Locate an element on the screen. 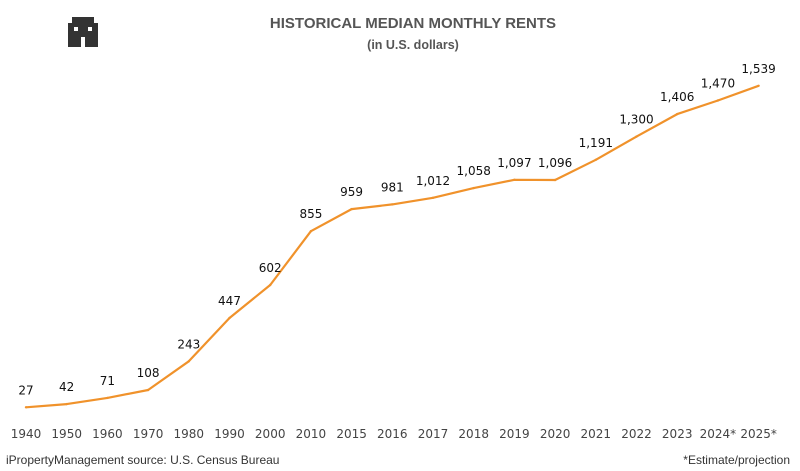  data-label: 1,470 is located at coordinates (718, 84).